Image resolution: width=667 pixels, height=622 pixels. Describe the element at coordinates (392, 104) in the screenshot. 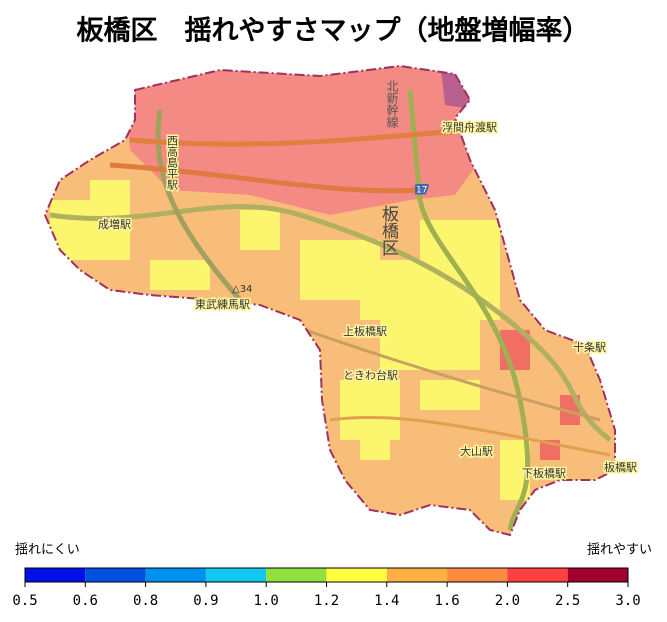

I see `rail-label: 北新幹線` at that location.